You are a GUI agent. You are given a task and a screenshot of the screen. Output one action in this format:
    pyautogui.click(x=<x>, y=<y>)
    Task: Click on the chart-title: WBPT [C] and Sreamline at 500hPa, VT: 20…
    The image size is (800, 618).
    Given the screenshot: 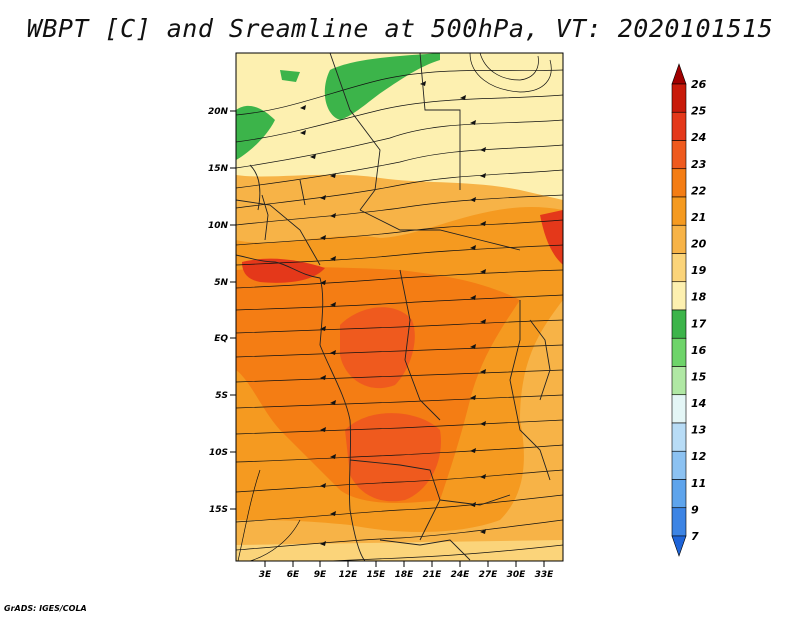 What is the action you would take?
    pyautogui.click(x=400, y=28)
    